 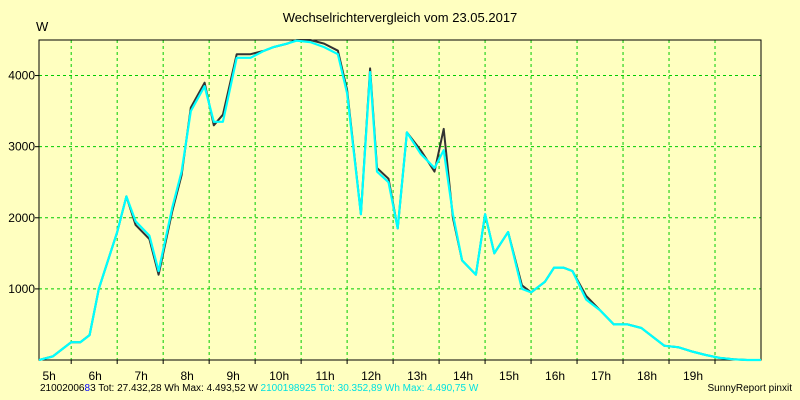 I want to click on x-tick-label: 13h, so click(x=417, y=376).